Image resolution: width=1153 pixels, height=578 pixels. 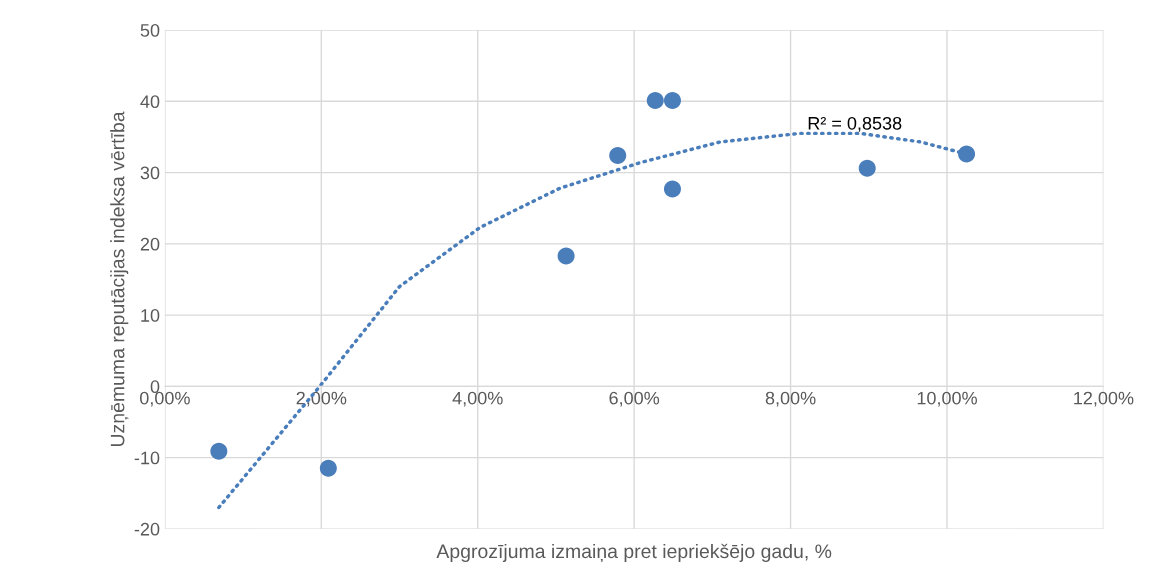 What do you see at coordinates (790, 399) in the screenshot?
I see `x-tick-label: 8,00%` at bounding box center [790, 399].